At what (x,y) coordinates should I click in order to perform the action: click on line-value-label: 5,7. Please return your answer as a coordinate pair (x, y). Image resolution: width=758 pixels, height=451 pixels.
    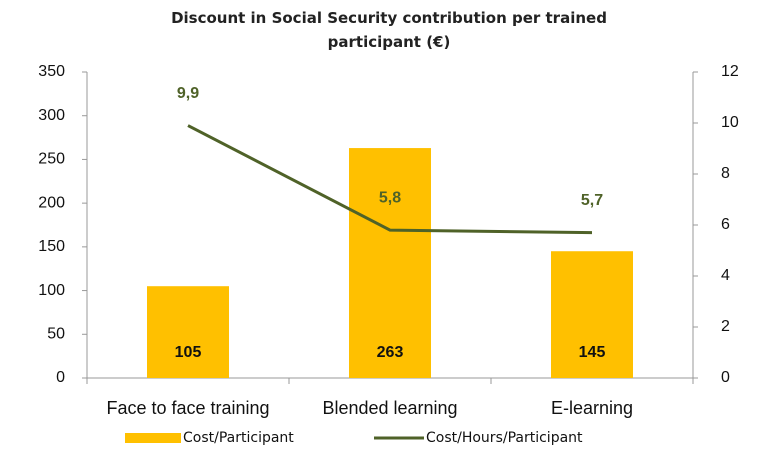
    Looking at the image, I should click on (592, 200).